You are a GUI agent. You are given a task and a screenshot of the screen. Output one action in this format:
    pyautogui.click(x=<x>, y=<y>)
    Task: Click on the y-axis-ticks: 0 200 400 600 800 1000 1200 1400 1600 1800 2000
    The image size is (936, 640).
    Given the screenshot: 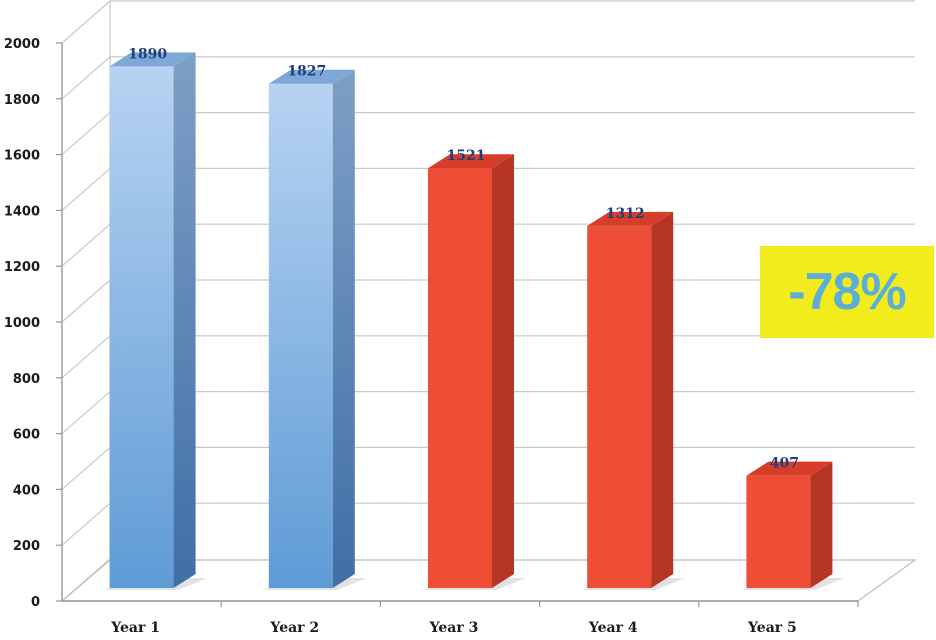 What is the action you would take?
    pyautogui.click(x=22, y=323)
    